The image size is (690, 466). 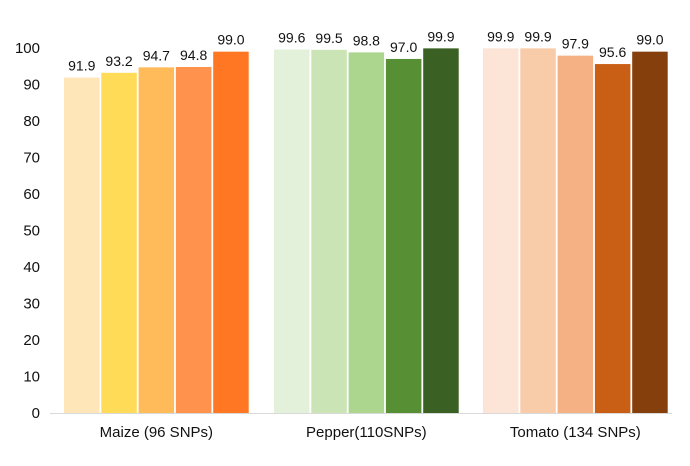 I want to click on y-tick-label: 0, so click(x=36, y=413).